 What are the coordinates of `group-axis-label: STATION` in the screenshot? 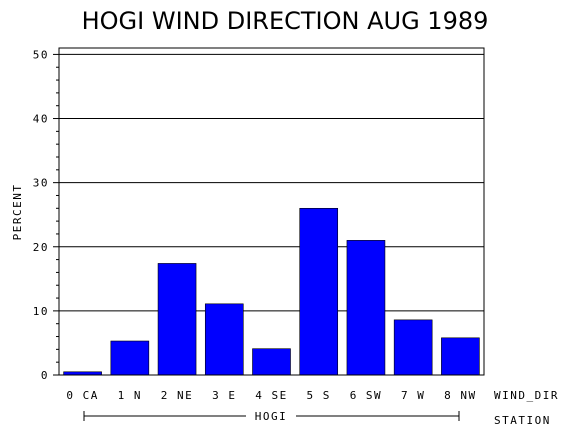 It's located at (522, 420).